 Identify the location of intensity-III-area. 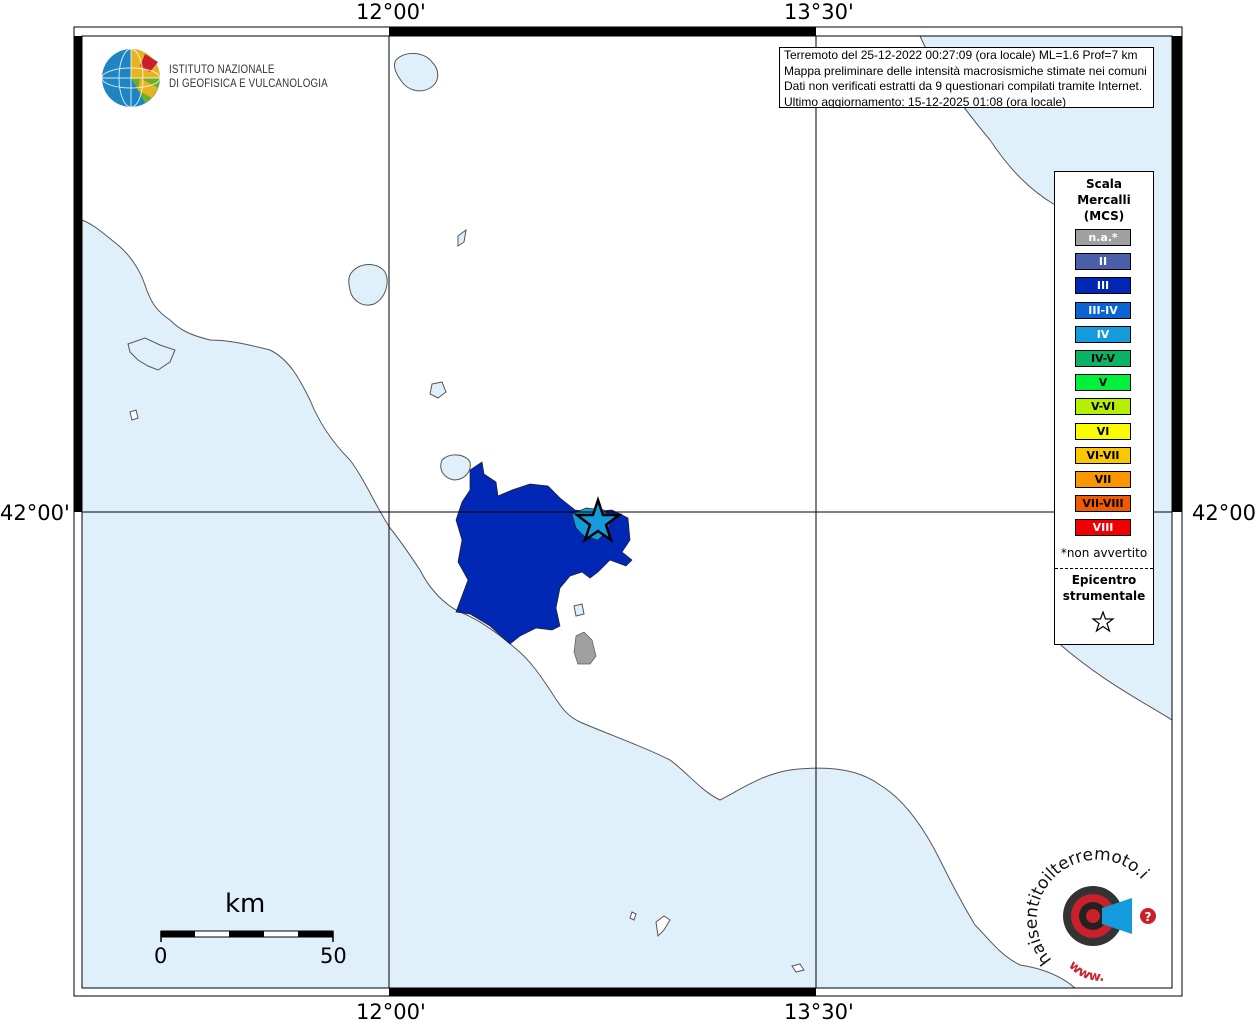
(544, 553).